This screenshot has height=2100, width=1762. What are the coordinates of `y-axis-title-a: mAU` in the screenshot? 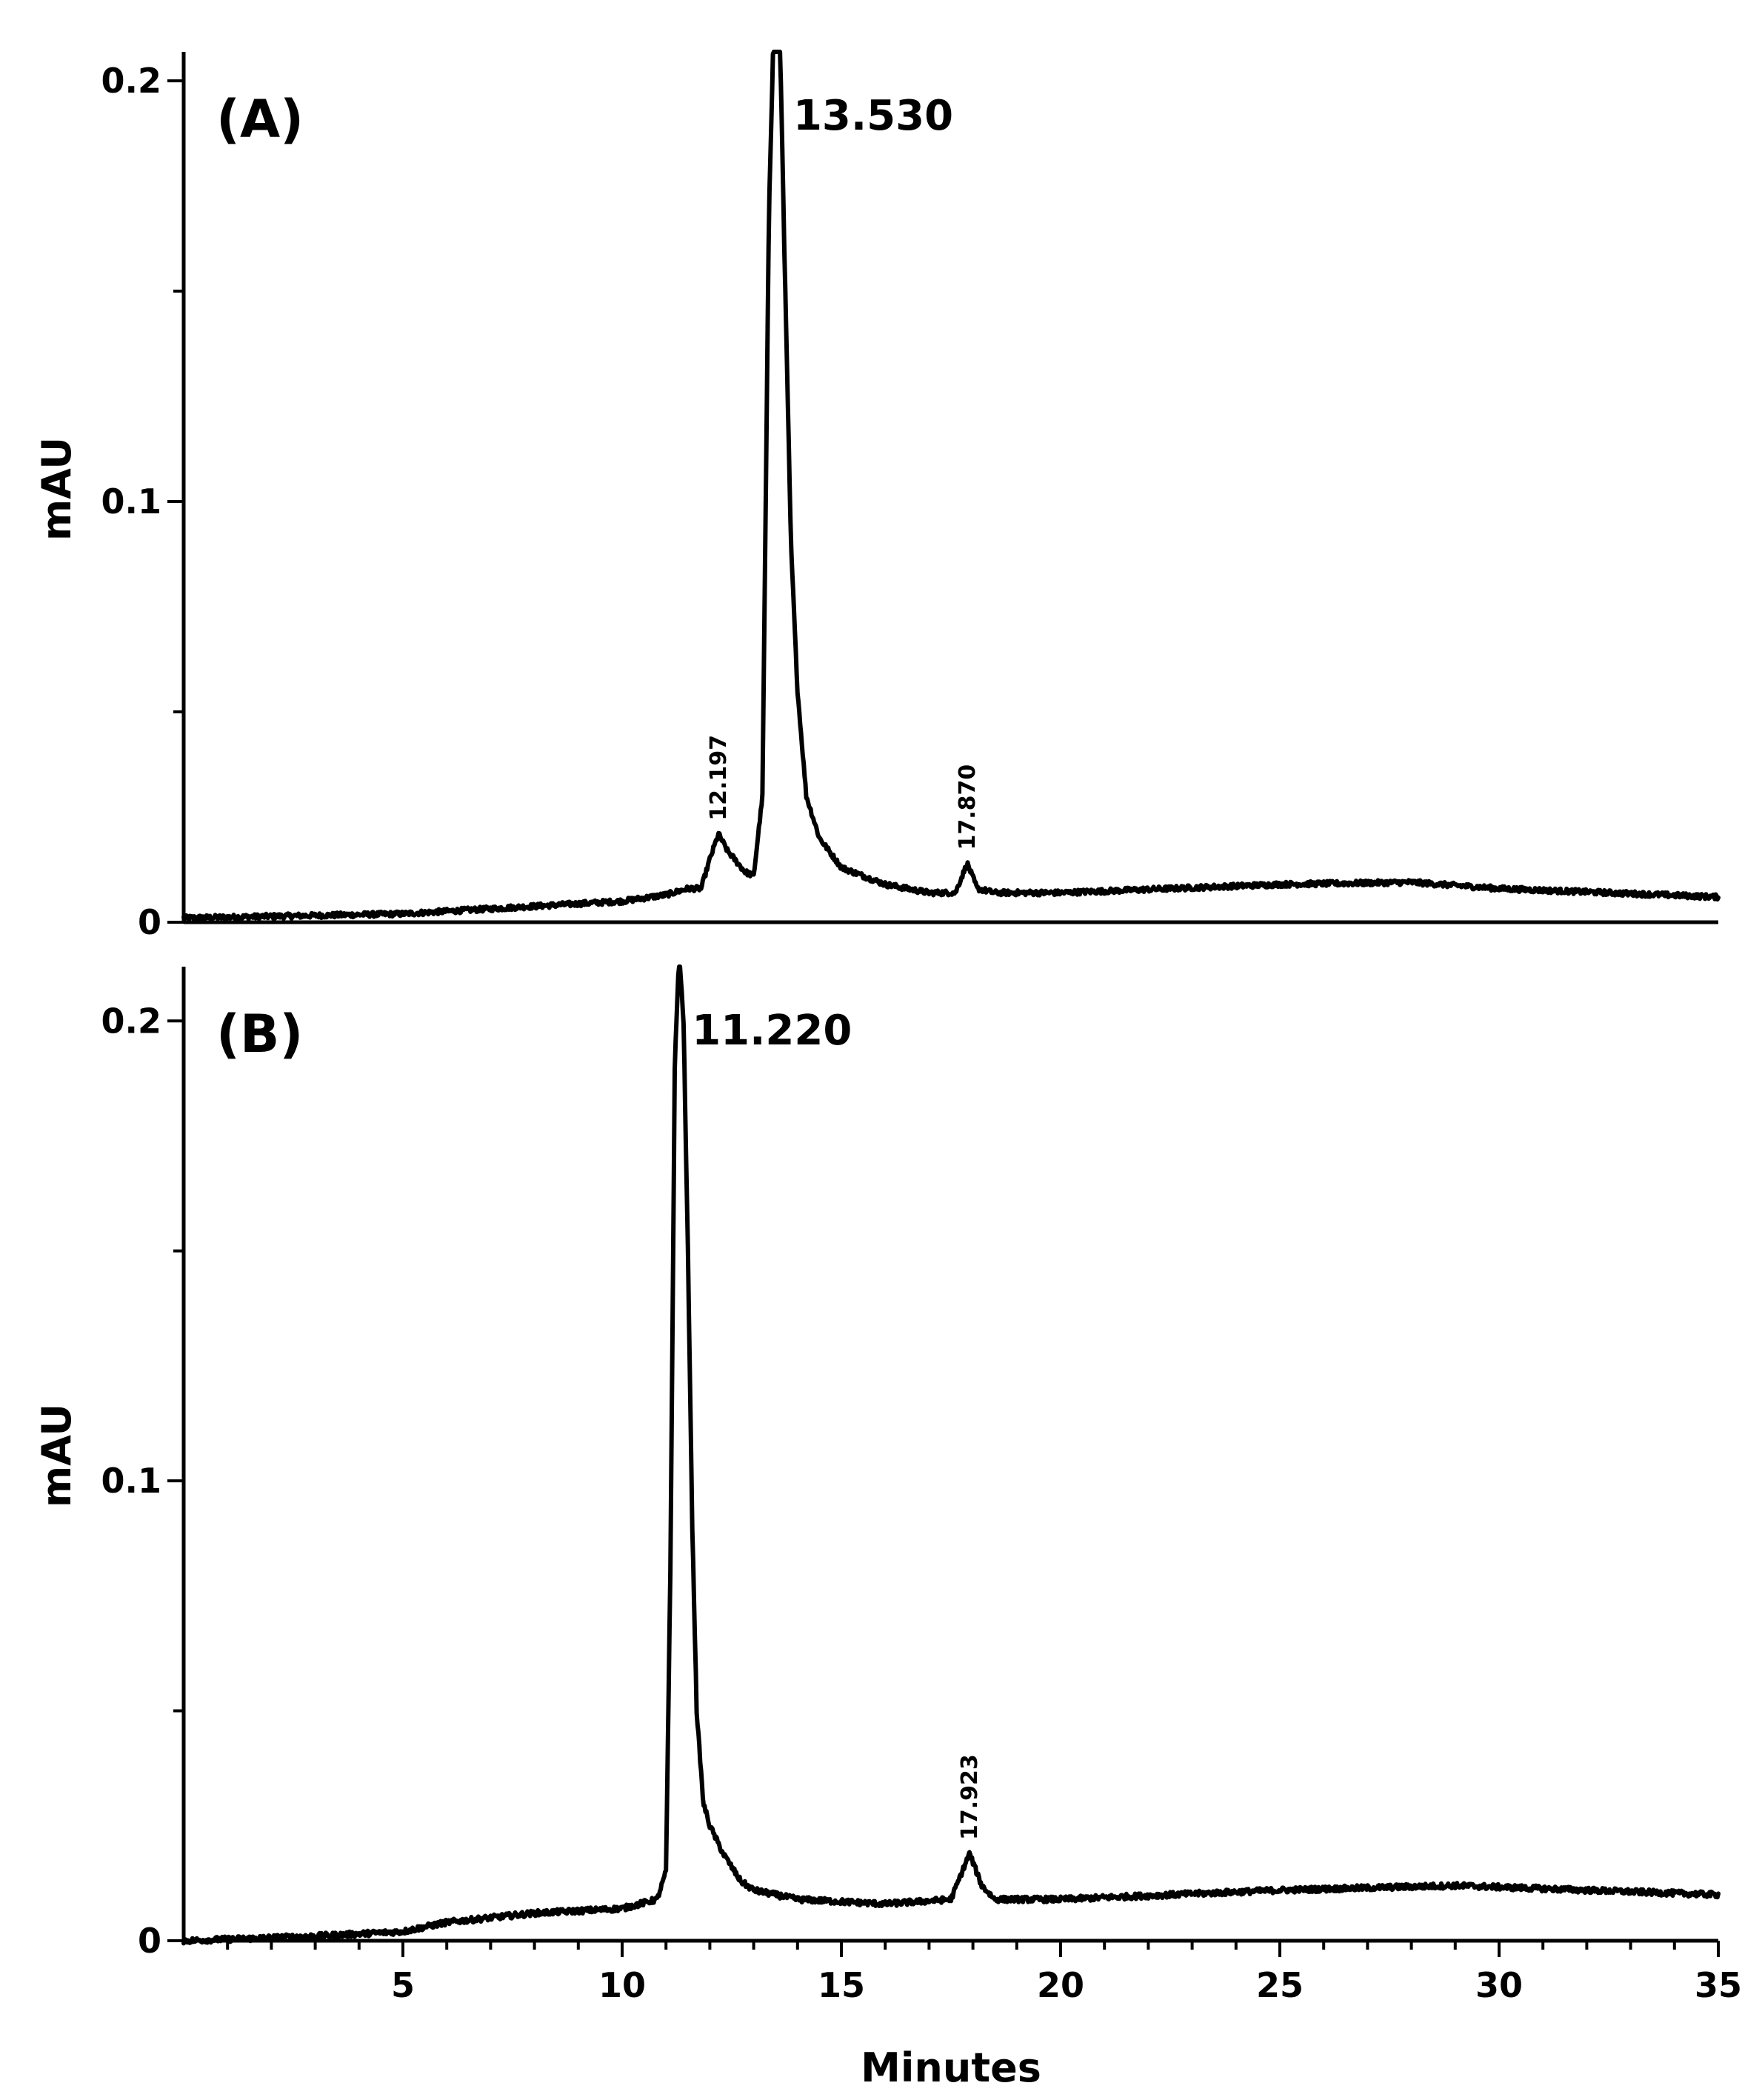 It's located at (56, 489).